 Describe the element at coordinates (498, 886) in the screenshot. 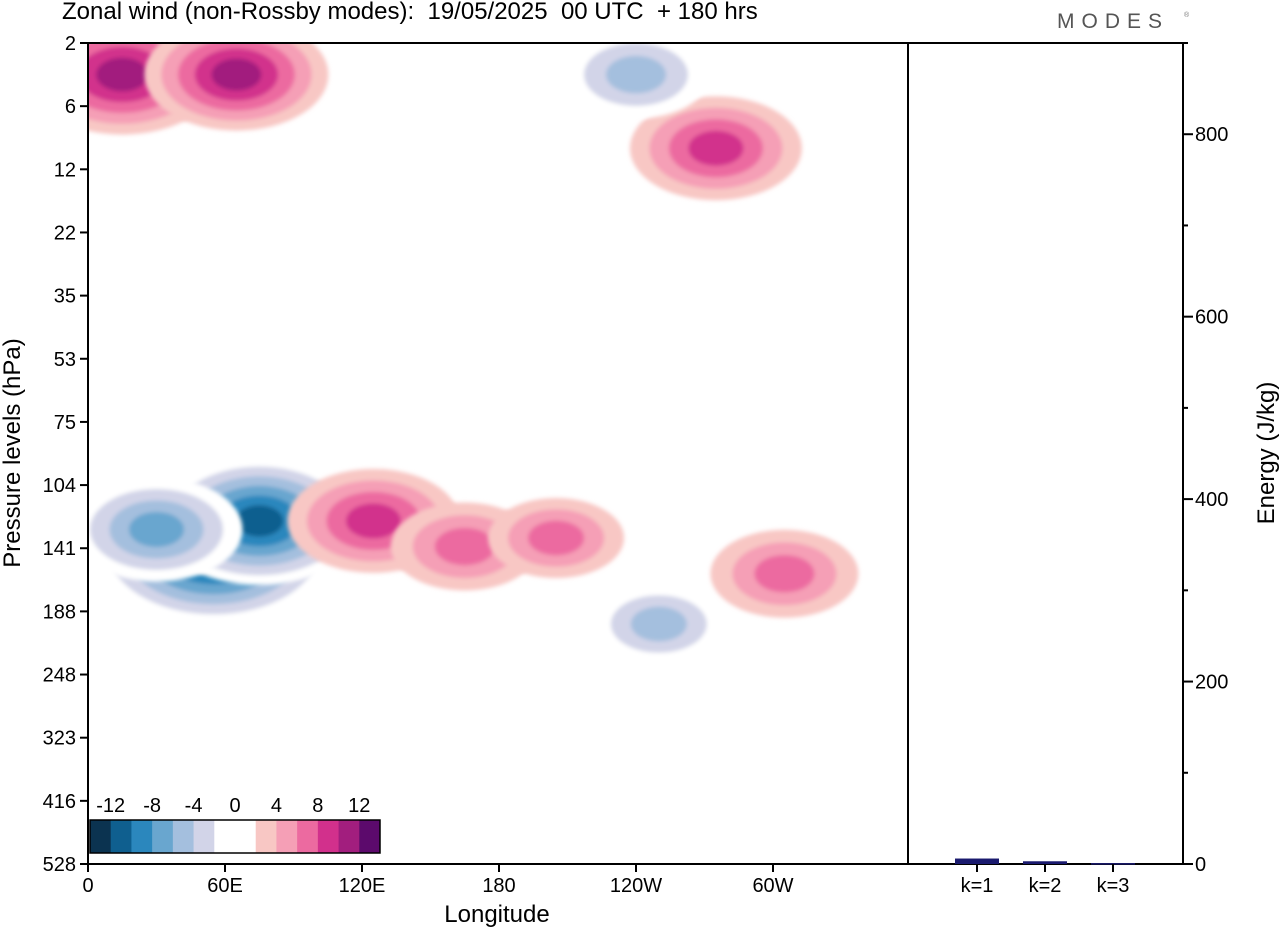

I see `x-tick-label: 180` at that location.